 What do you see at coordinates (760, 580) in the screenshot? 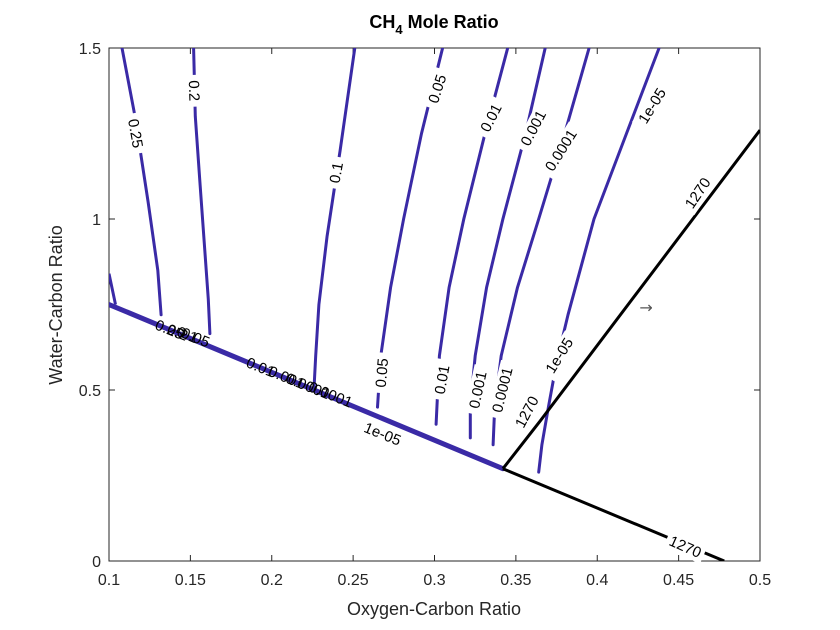
I see `x-tick-label-8: 0.5` at bounding box center [760, 580].